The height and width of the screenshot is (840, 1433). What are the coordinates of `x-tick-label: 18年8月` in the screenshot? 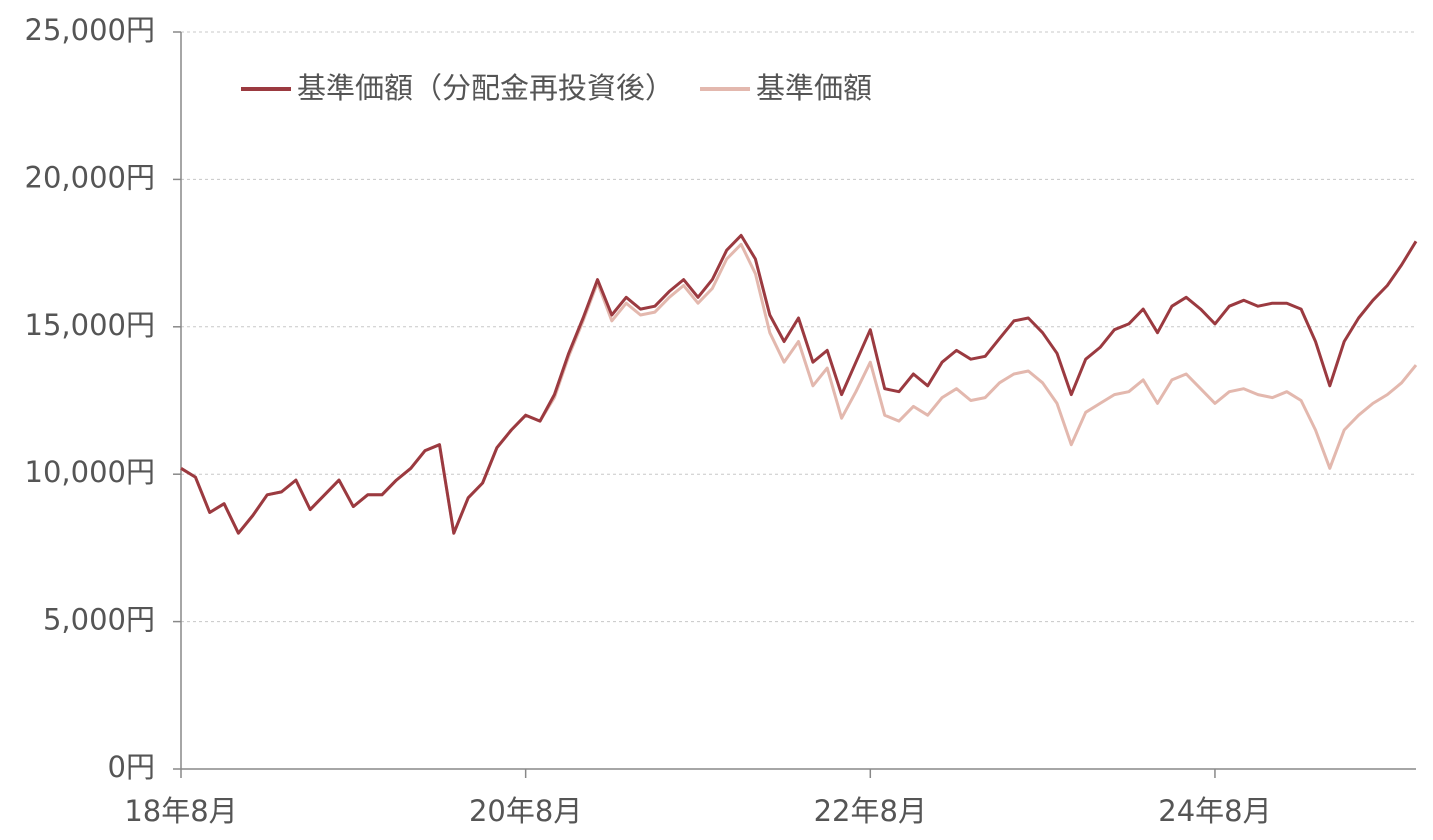 It's located at (180, 811).